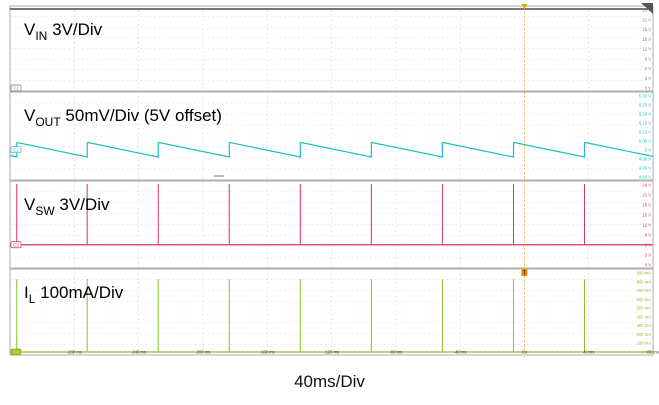 This screenshot has width=659, height=405. I want to click on trigger-position-marker, so click(524, 6).